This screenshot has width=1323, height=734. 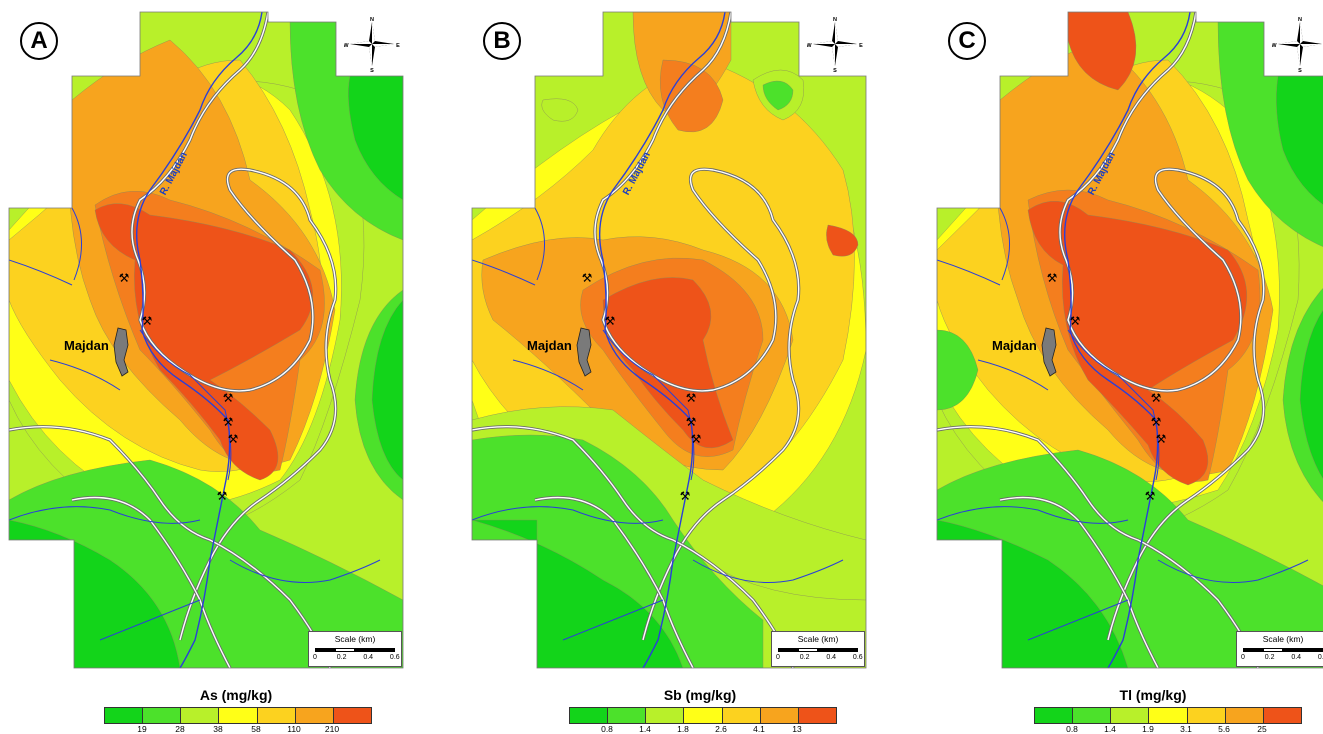 I want to click on compass-label-s: S, so click(x=1300, y=70).